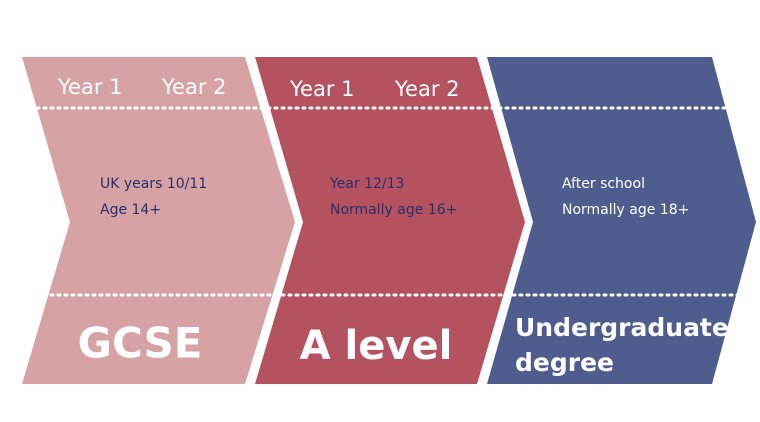  Describe the element at coordinates (139, 343) in the screenshot. I see `stage-title: GCSE` at that location.